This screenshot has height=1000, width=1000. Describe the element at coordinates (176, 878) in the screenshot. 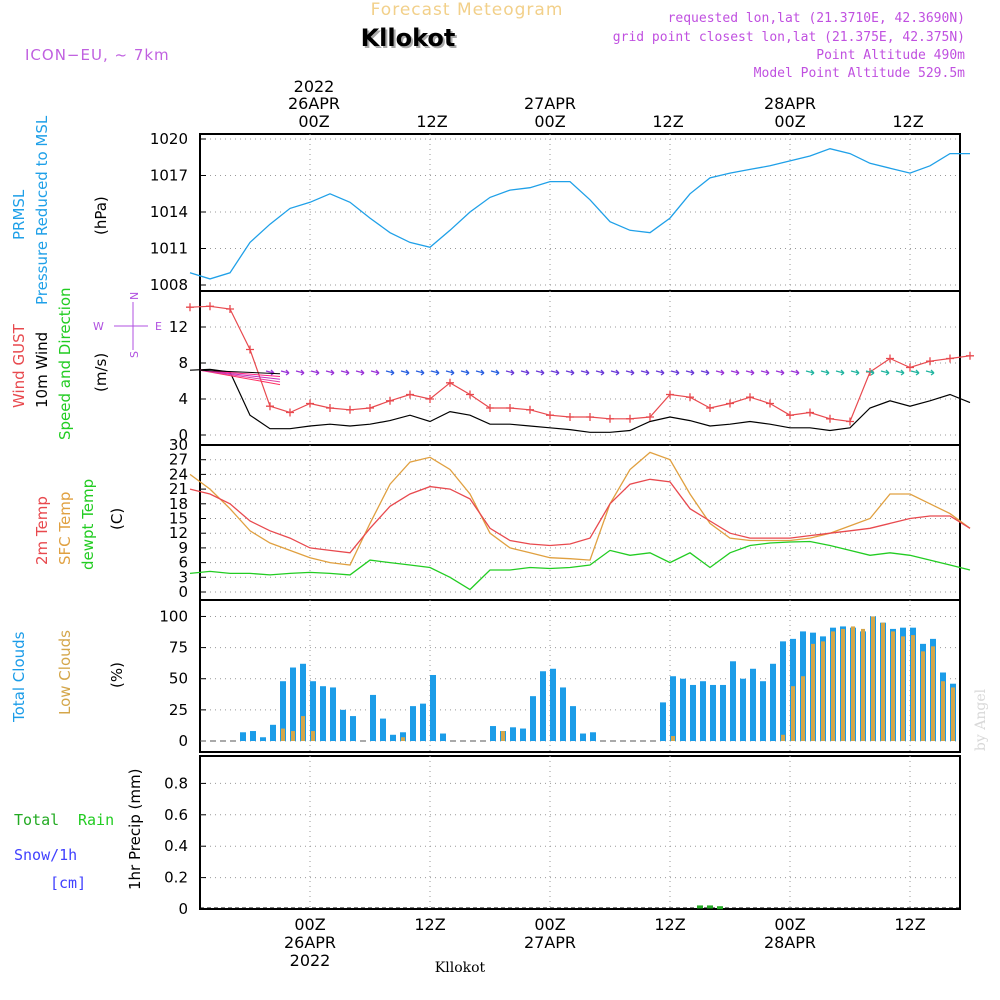

I see `y-tick-label: 0.2` at that location.